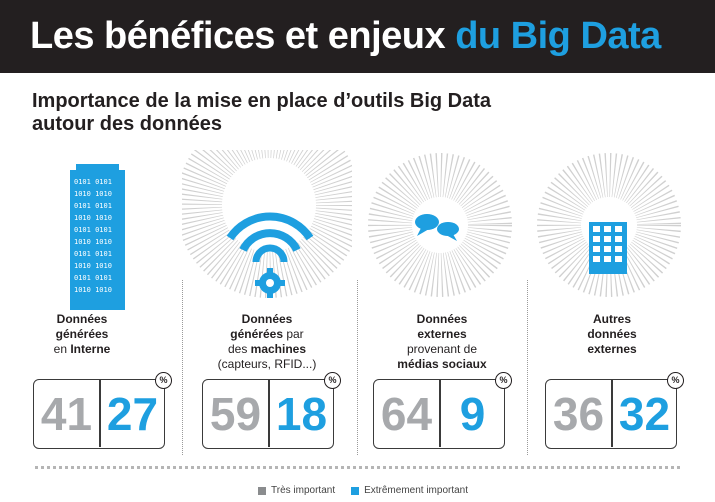 The height and width of the screenshot is (502, 715). Describe the element at coordinates (132, 414) in the screenshot. I see `extremement-important-value: 27` at that location.